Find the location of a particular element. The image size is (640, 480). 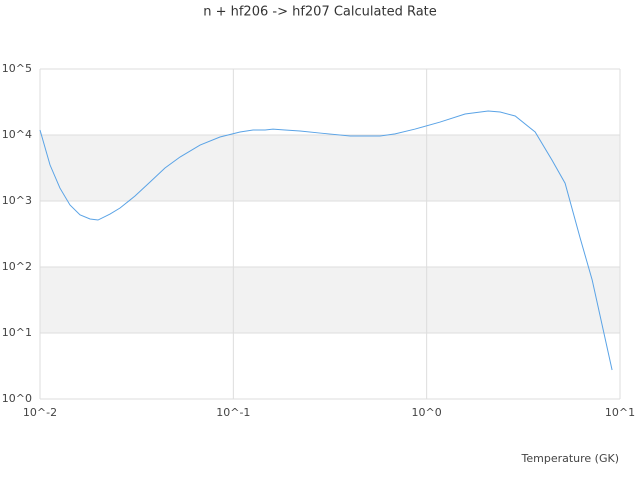

y-tick-label: 10^4 is located at coordinates (17, 134).